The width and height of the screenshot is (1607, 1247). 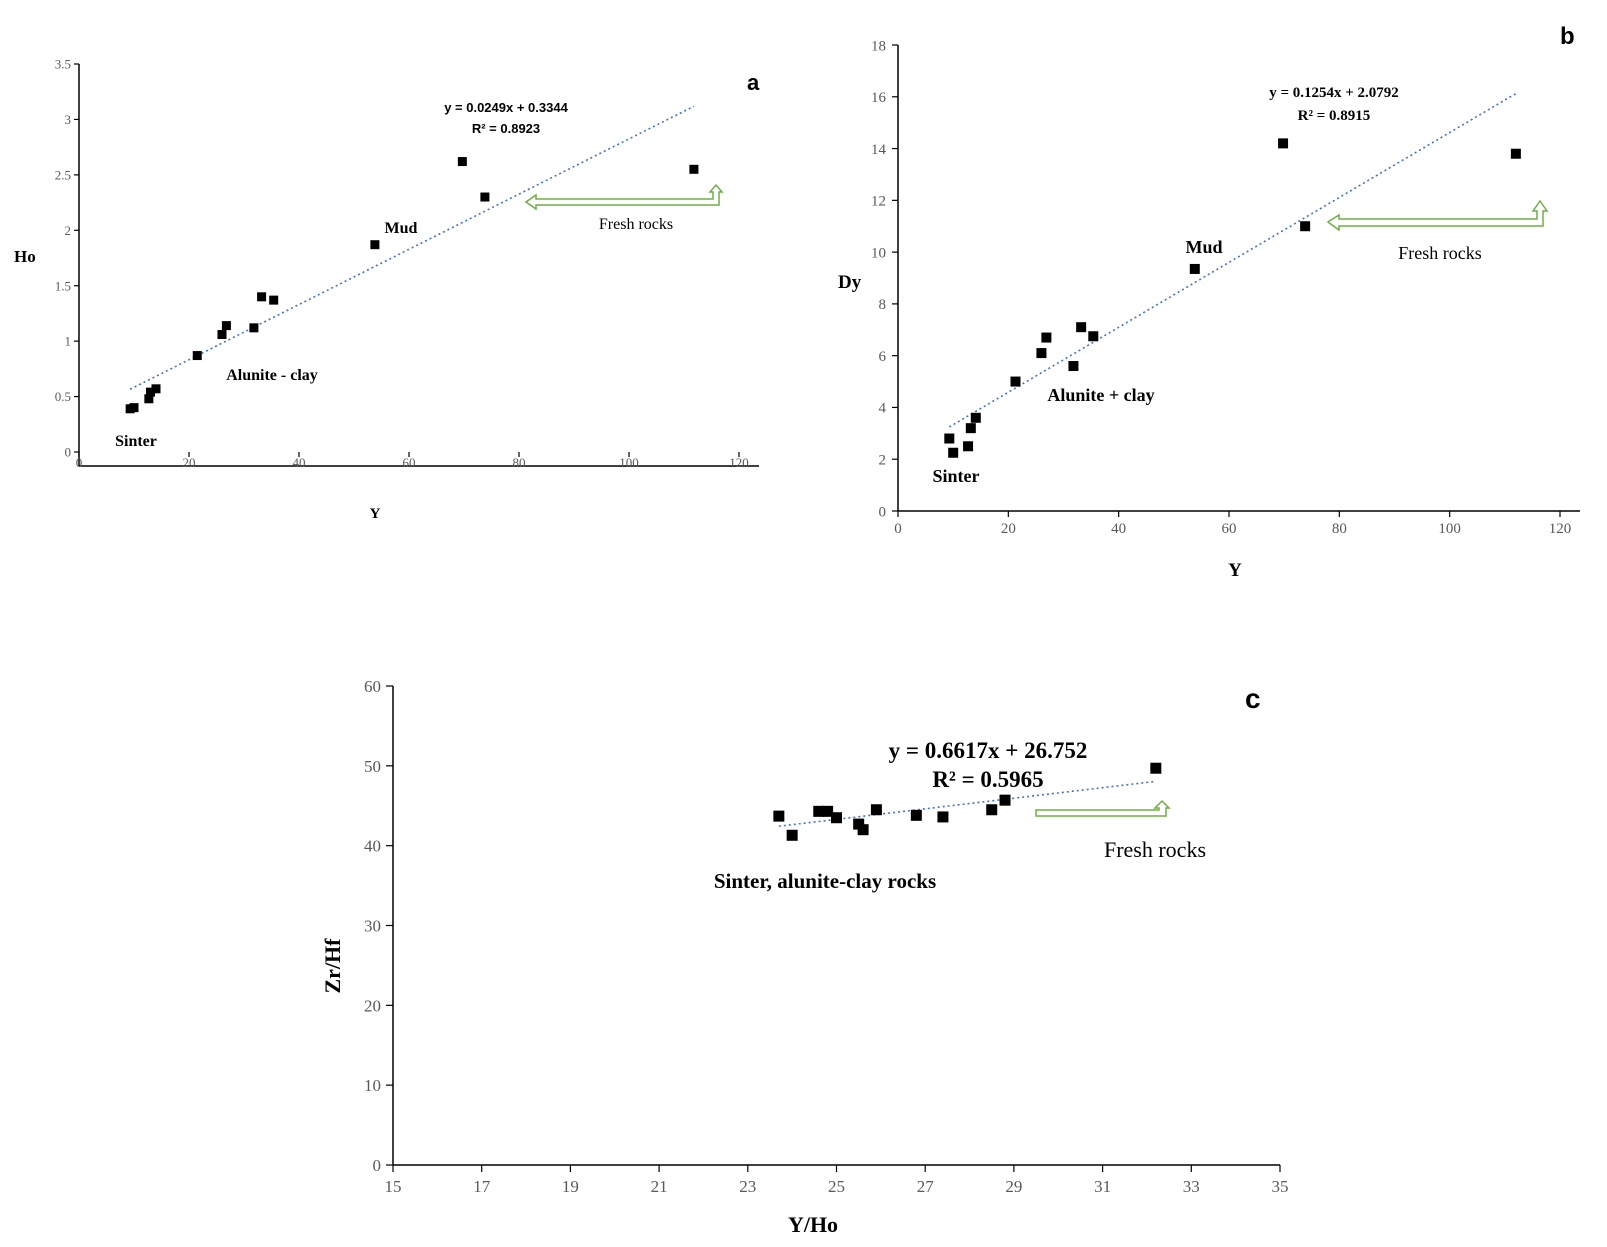 What do you see at coordinates (1008, 529) in the screenshot?
I see `x-tick-label: 20` at bounding box center [1008, 529].